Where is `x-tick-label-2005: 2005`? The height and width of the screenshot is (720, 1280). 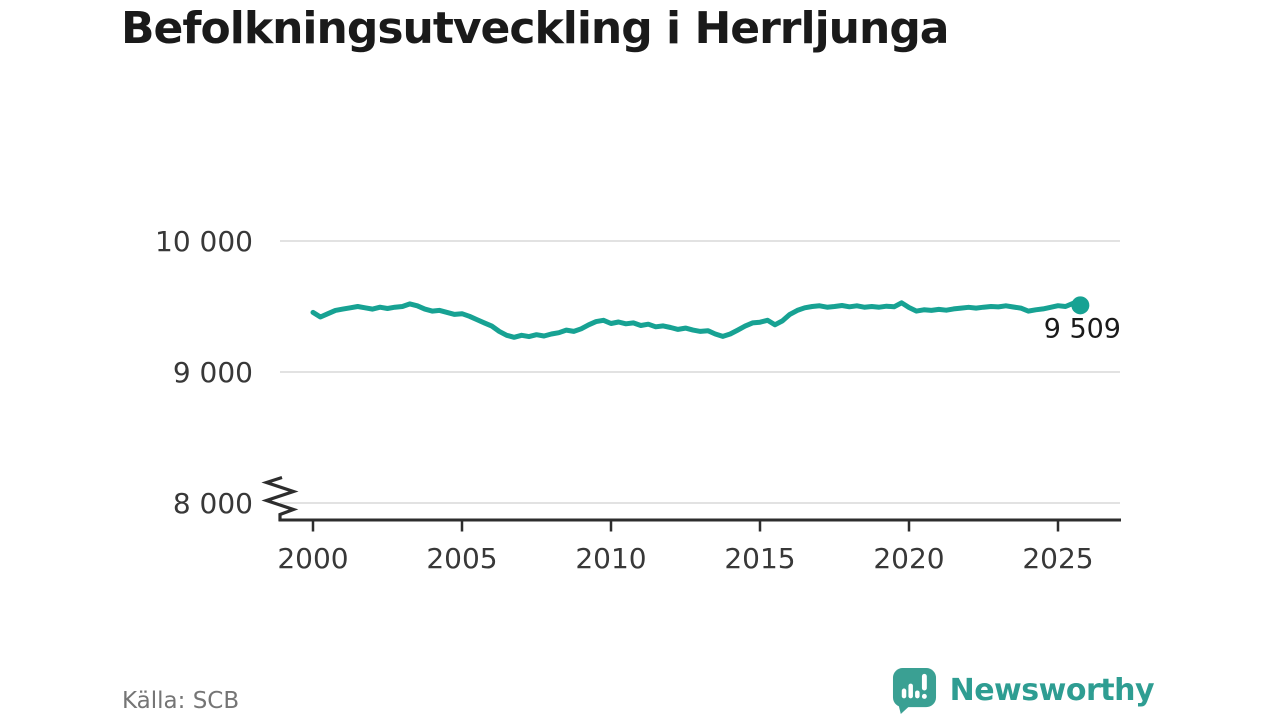
x-tick-label-2005: 2005 is located at coordinates (461, 558).